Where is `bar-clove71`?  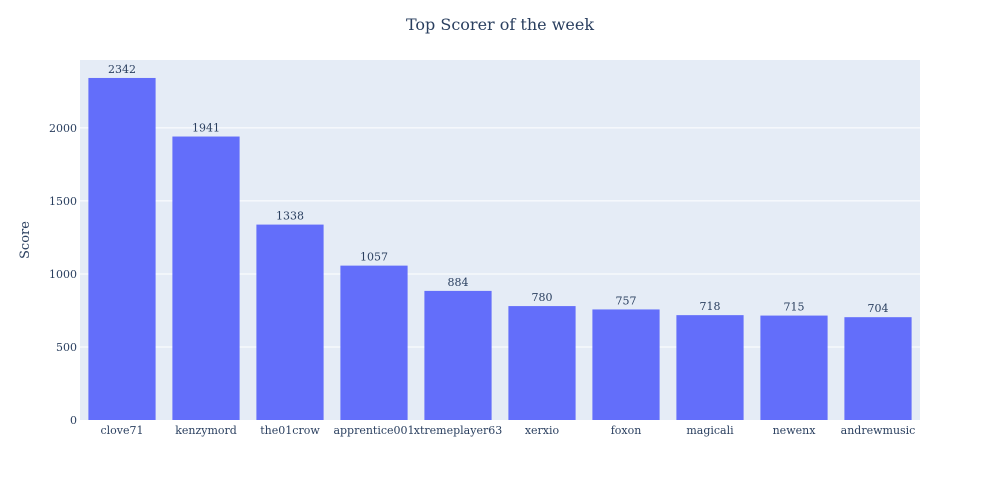
bar-clove71 is located at coordinates (122, 248).